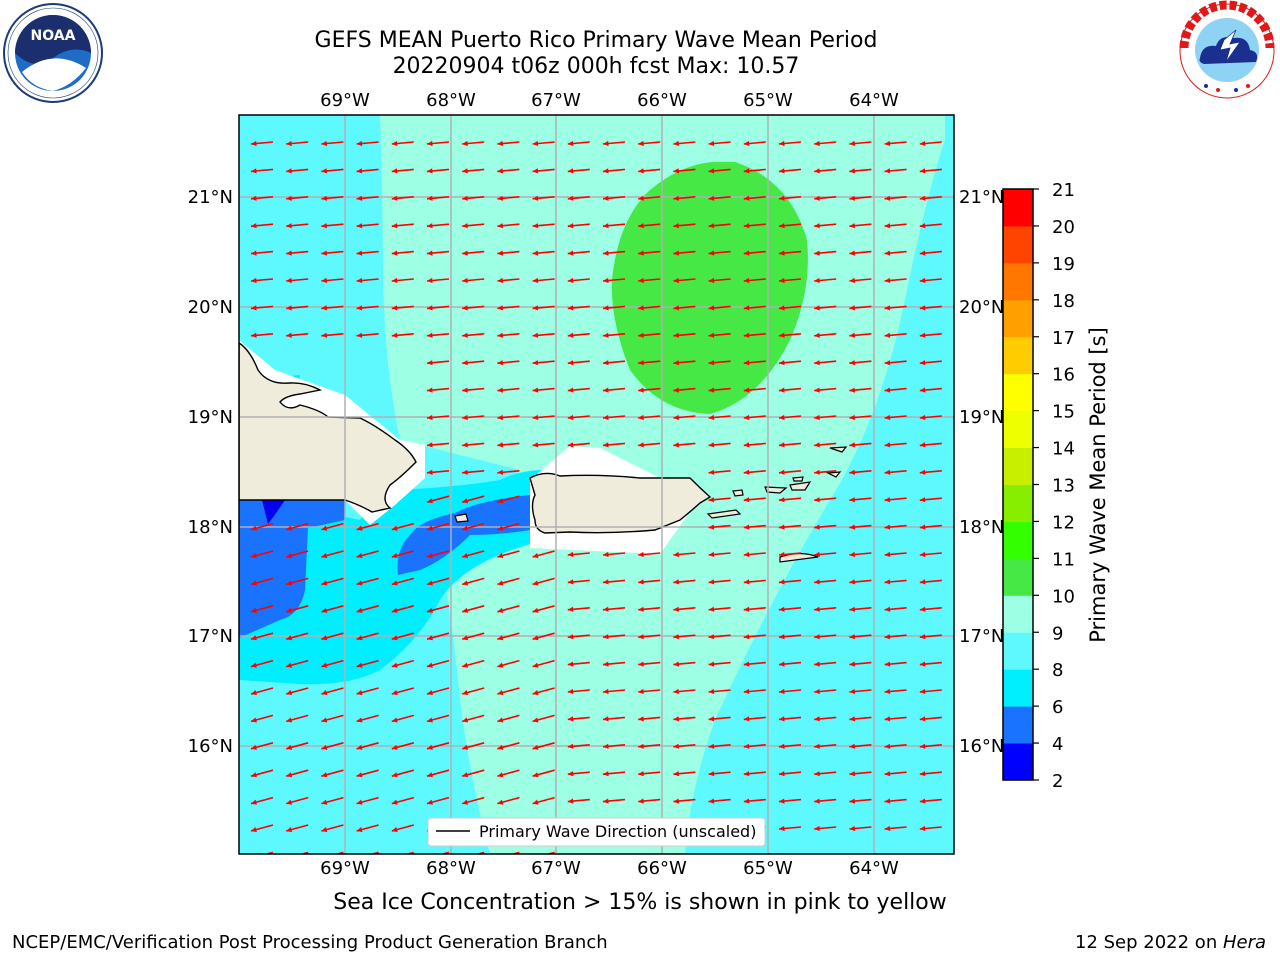 The height and width of the screenshot is (960, 1280). What do you see at coordinates (1057, 633) in the screenshot?
I see `colorbar-tick-label: 9` at bounding box center [1057, 633].